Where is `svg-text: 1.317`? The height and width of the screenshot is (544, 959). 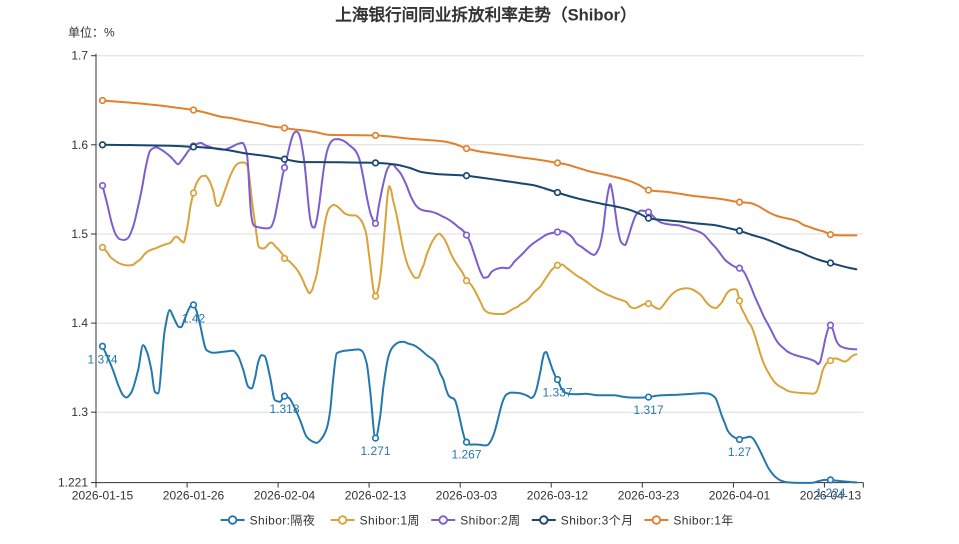 svg-text: 1.317 is located at coordinates (648, 410).